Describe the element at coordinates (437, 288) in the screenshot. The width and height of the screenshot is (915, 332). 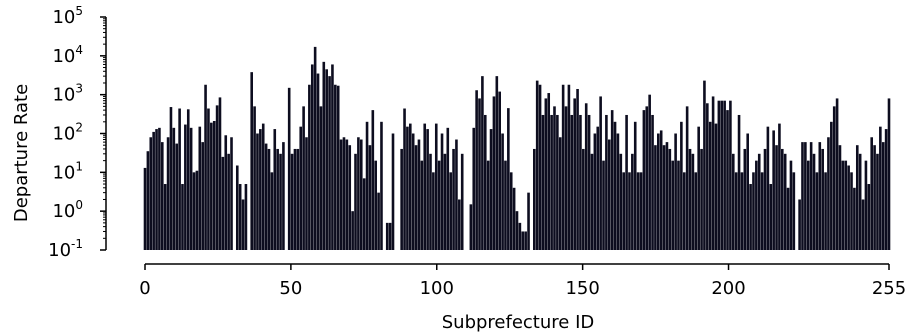
I see `x-tick-label: 100` at that location.